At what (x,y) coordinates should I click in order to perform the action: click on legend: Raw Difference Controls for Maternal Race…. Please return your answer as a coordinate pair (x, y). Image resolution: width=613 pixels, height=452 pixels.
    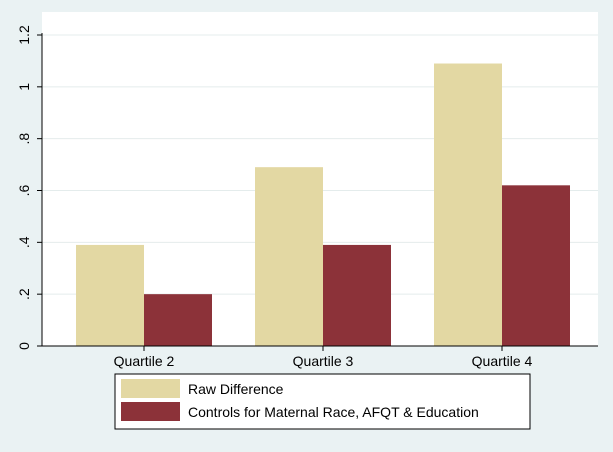
    Looking at the image, I should click on (322, 401).